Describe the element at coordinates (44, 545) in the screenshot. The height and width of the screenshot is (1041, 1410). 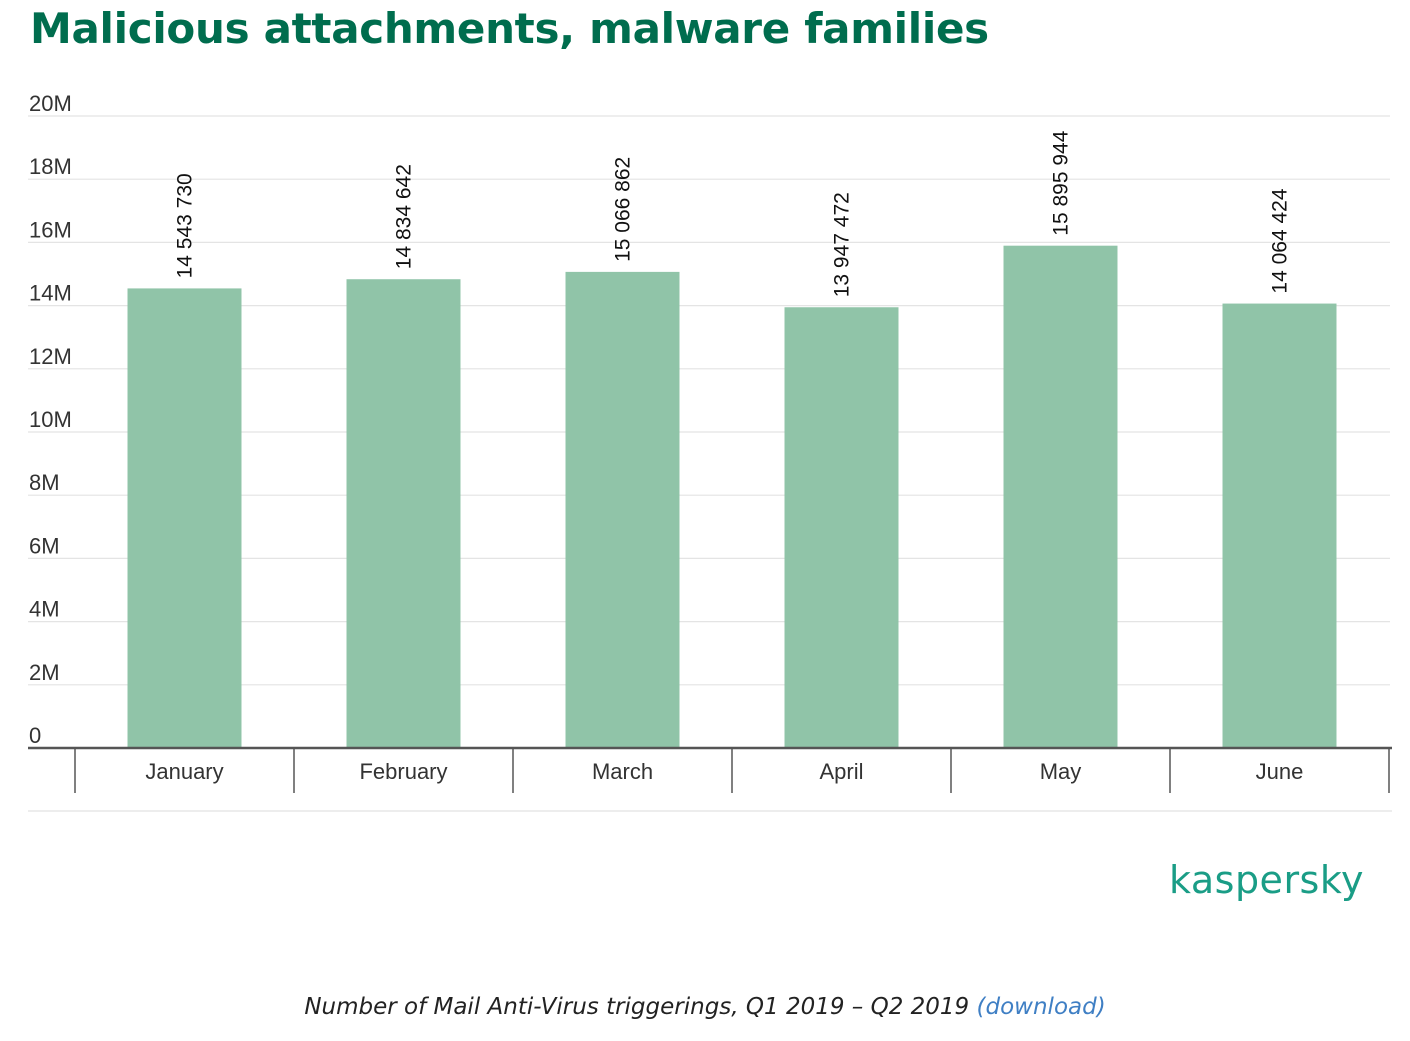
I see `y-tick-label: 6M` at that location.